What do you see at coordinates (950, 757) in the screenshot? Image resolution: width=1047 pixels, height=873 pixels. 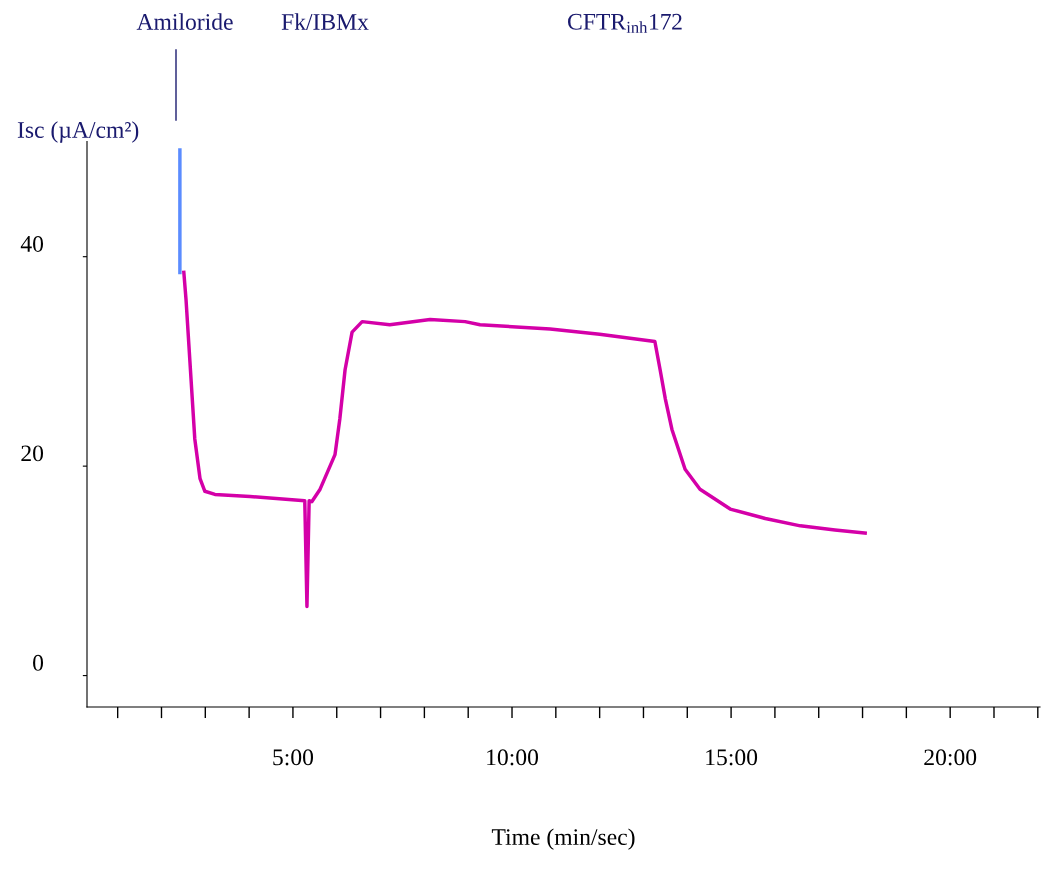 I see `x-tick-label: 20:00` at bounding box center [950, 757].